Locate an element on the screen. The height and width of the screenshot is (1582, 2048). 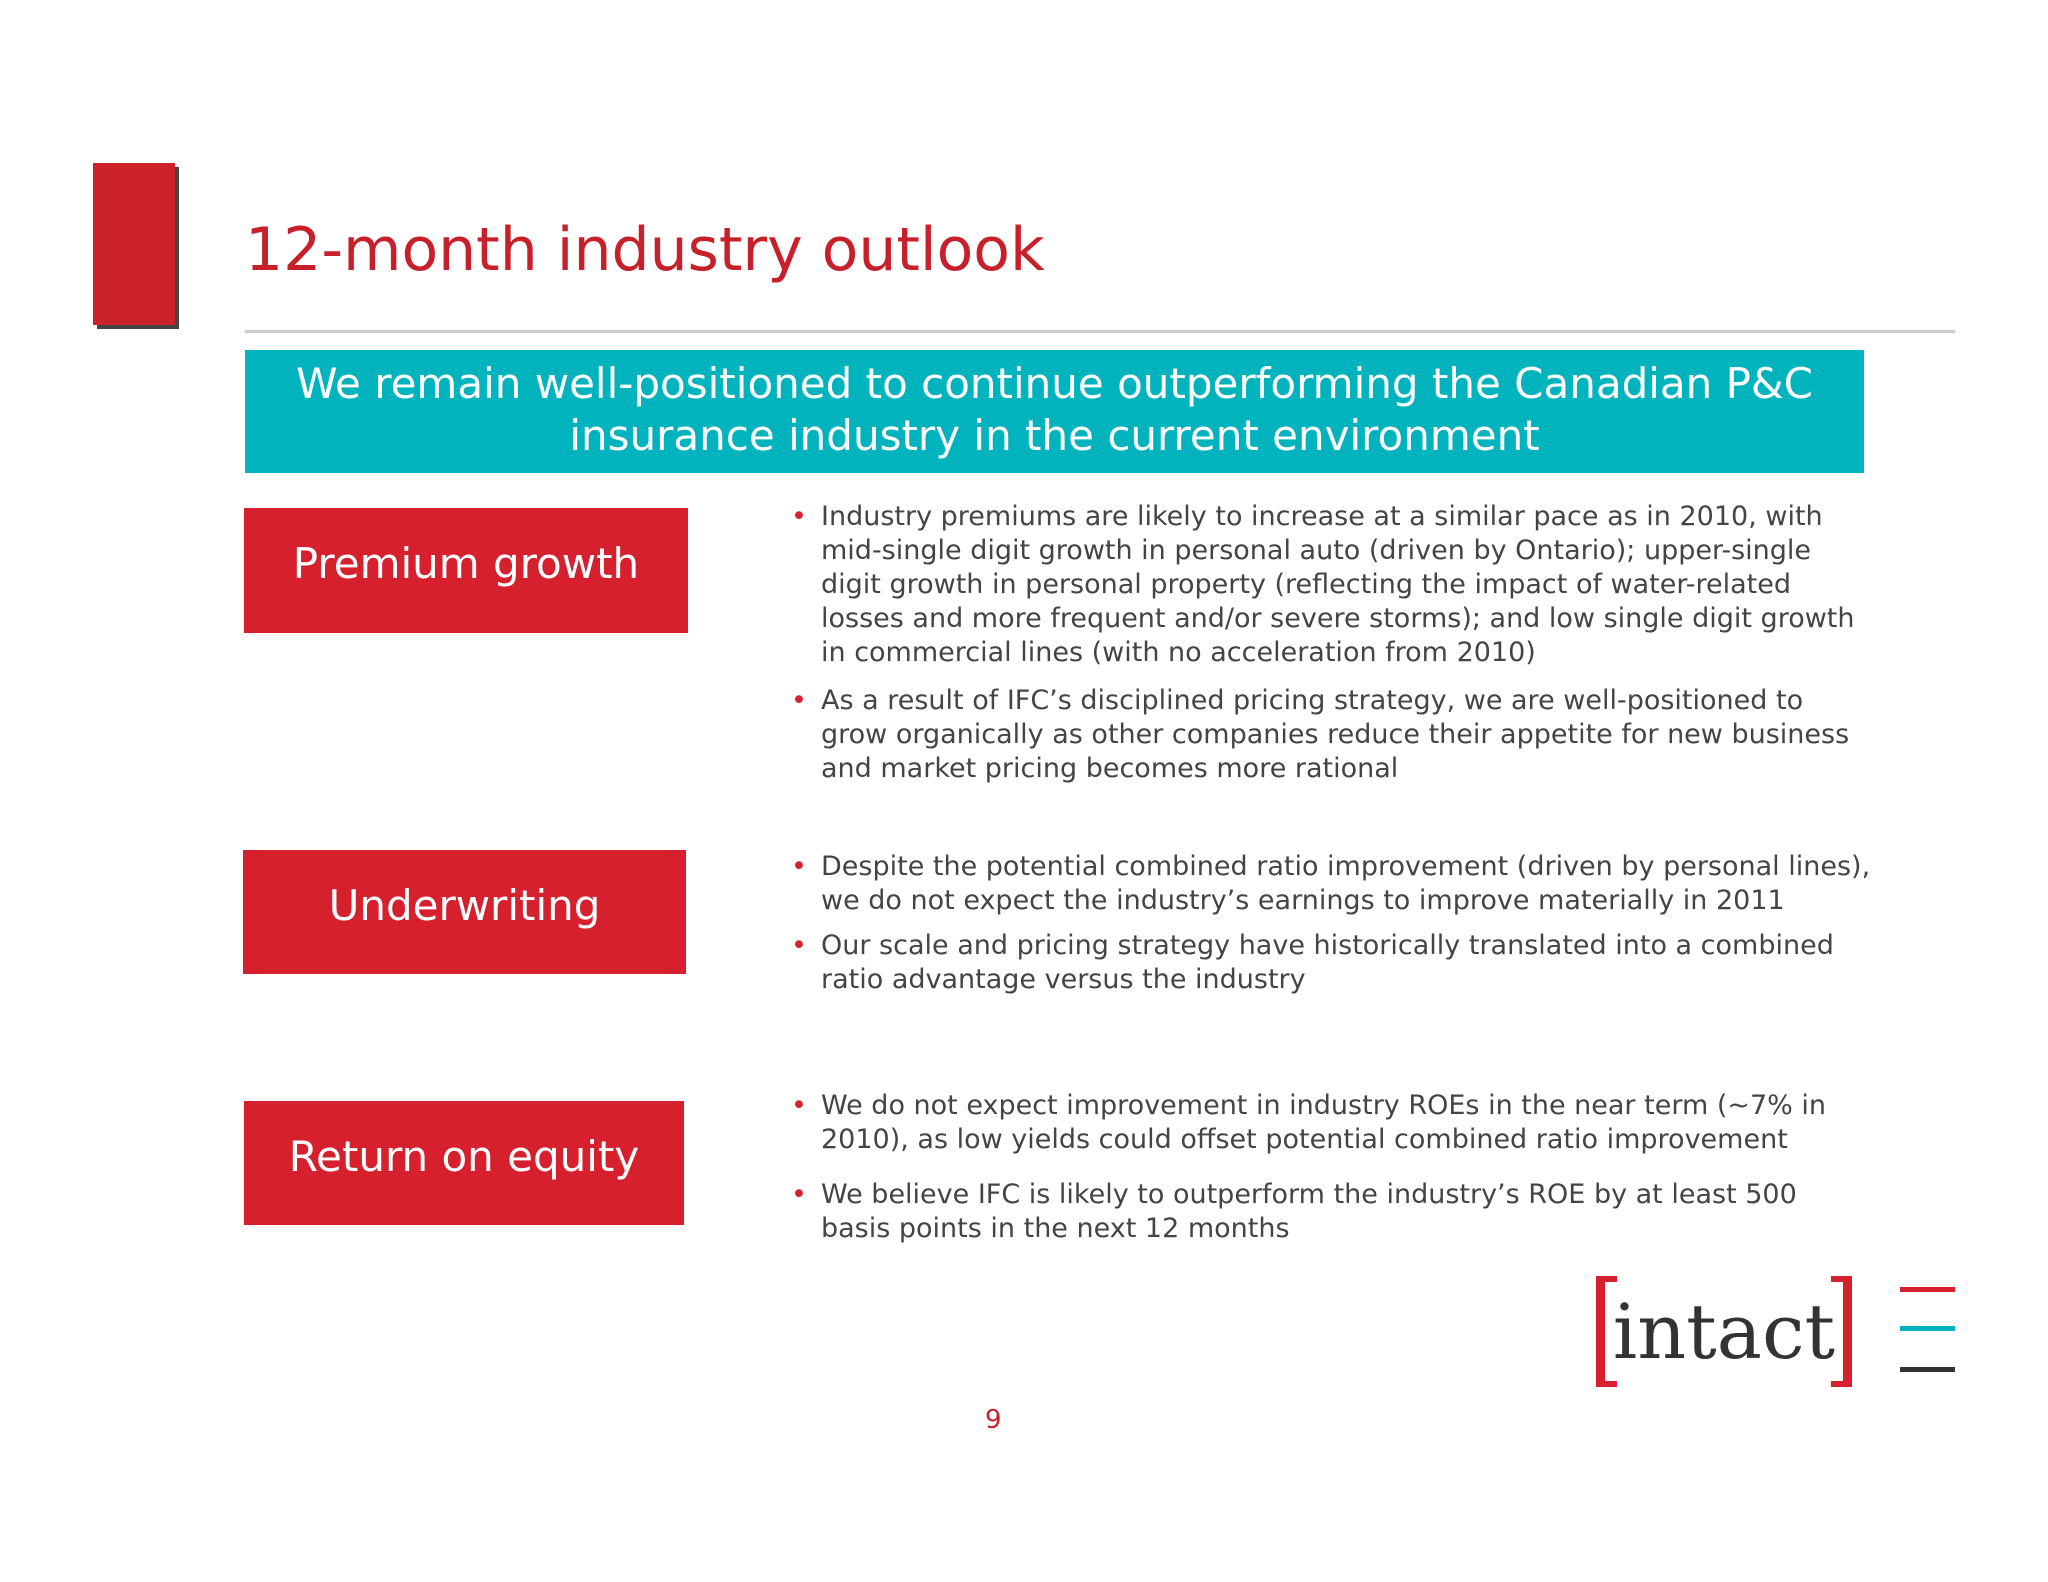
section-label: Premium growth is located at coordinates (466, 570).